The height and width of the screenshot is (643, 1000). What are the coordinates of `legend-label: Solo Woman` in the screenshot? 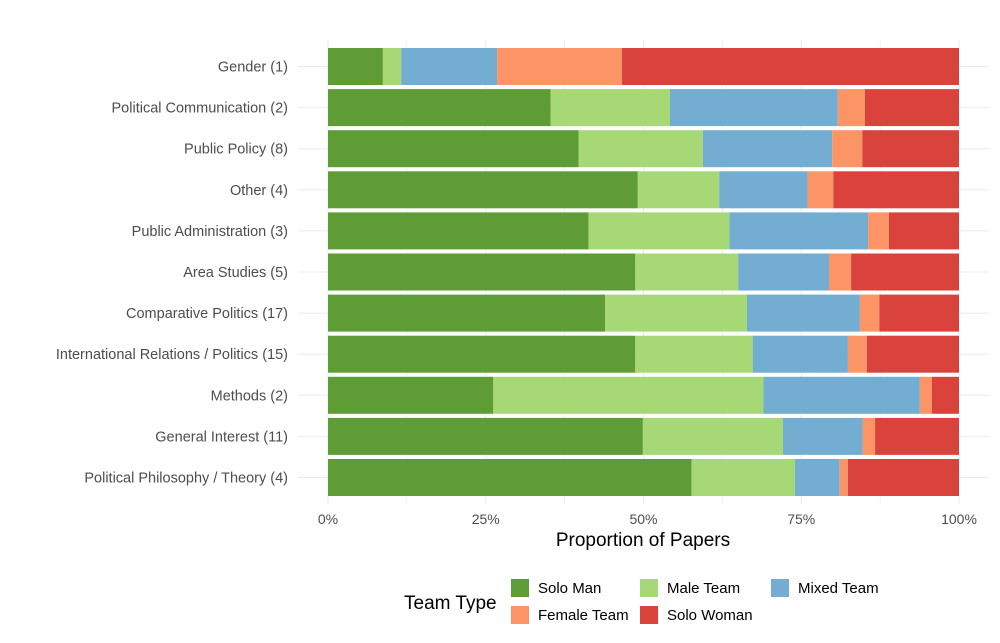 It's located at (710, 615).